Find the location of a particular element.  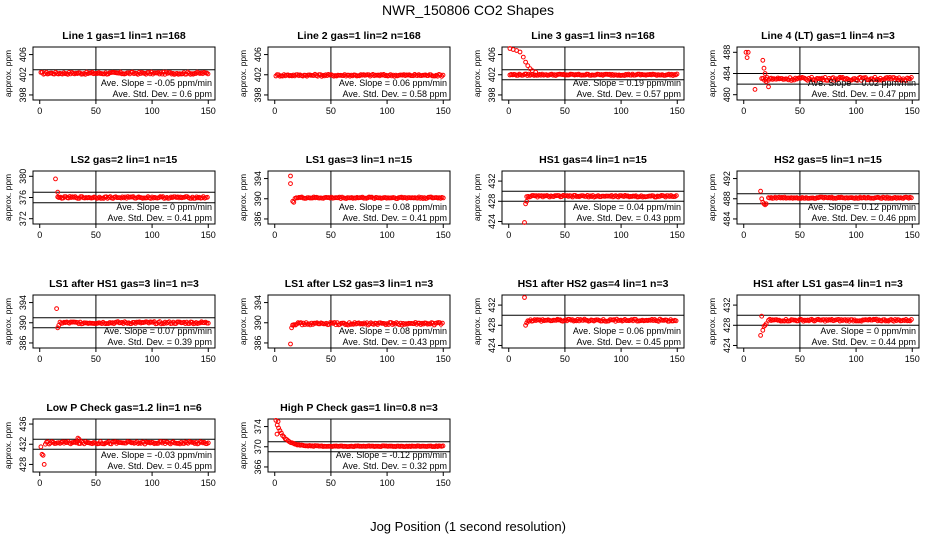

panel-title: LS2 gas=2 lin=1 n=15 is located at coordinates (124, 160).